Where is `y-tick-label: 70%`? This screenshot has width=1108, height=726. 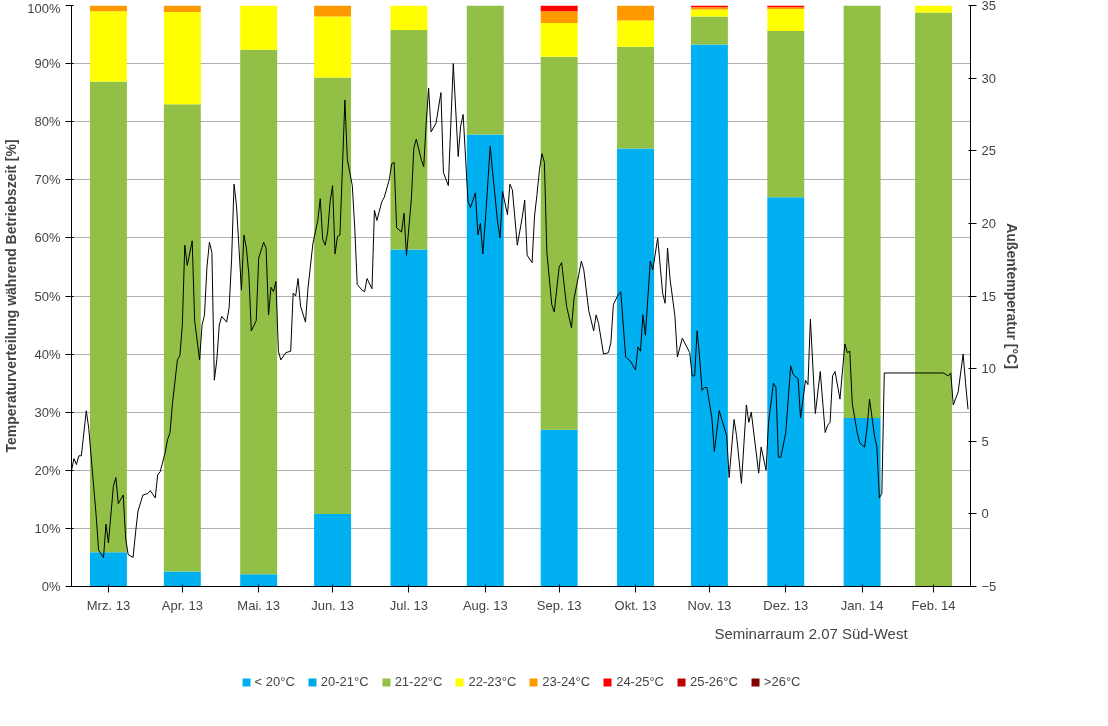 y-tick-label: 70% is located at coordinates (47, 180).